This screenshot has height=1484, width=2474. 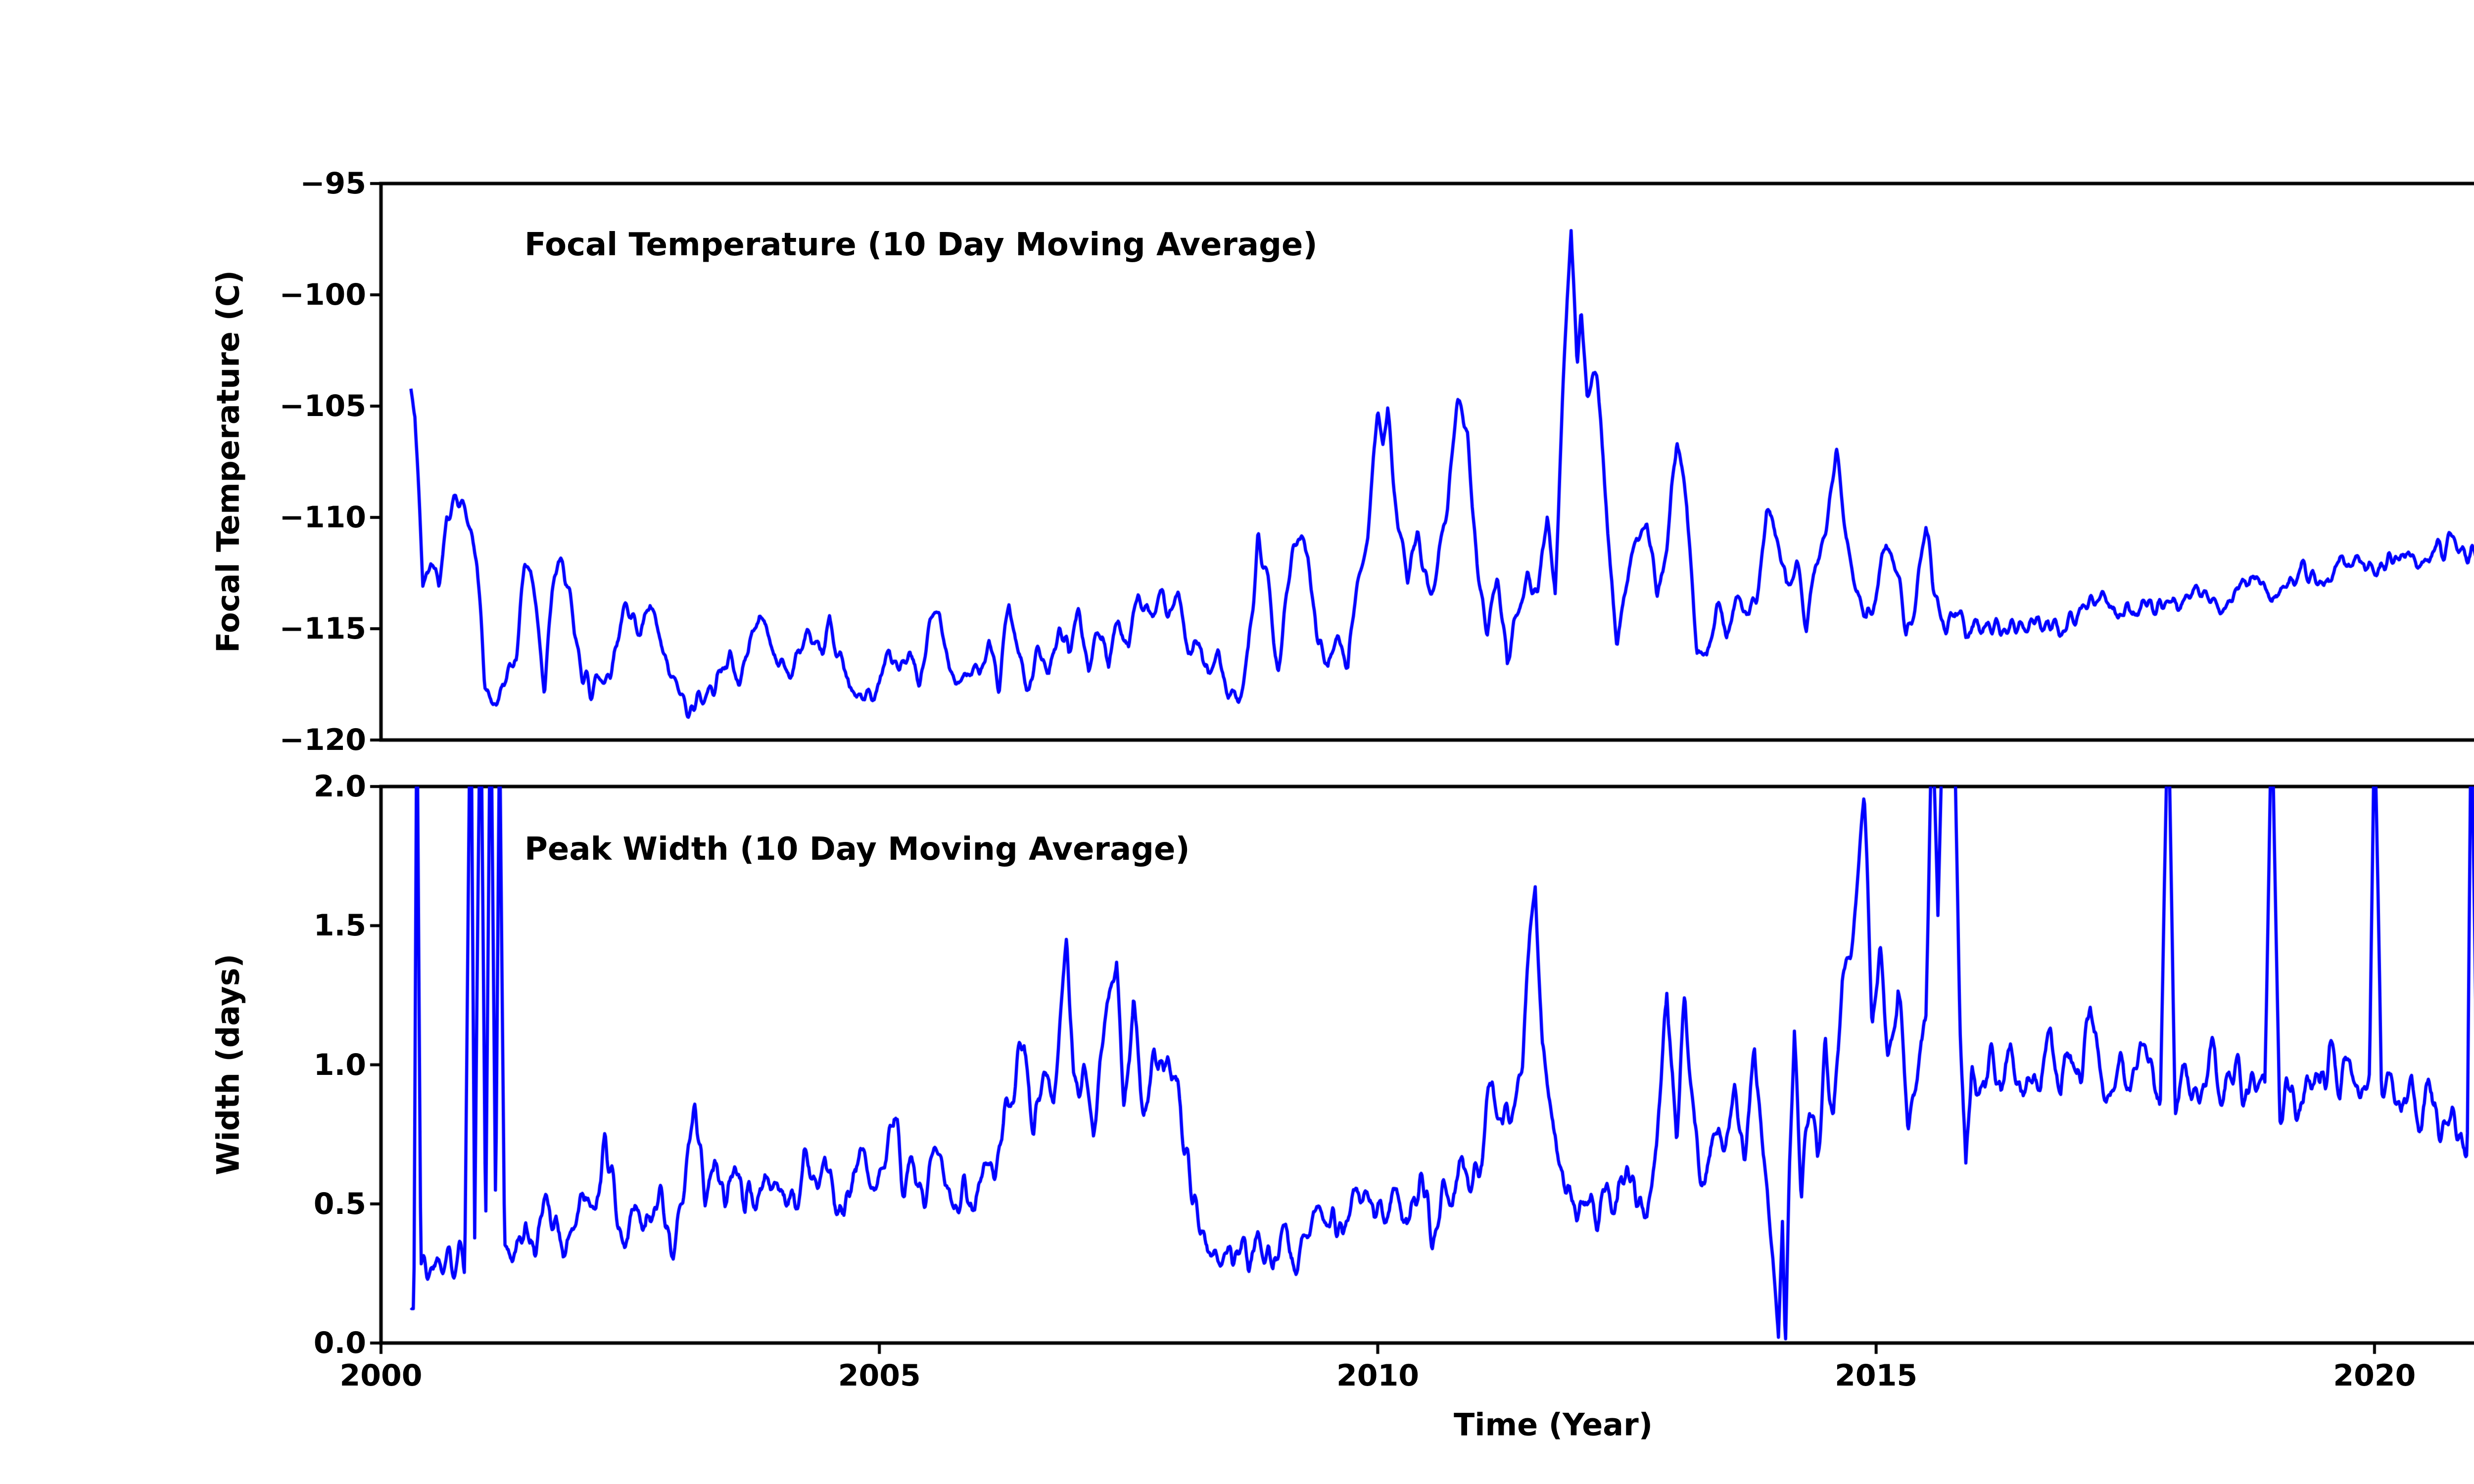 I want to click on y-tick-label: −110, so click(x=323, y=517).